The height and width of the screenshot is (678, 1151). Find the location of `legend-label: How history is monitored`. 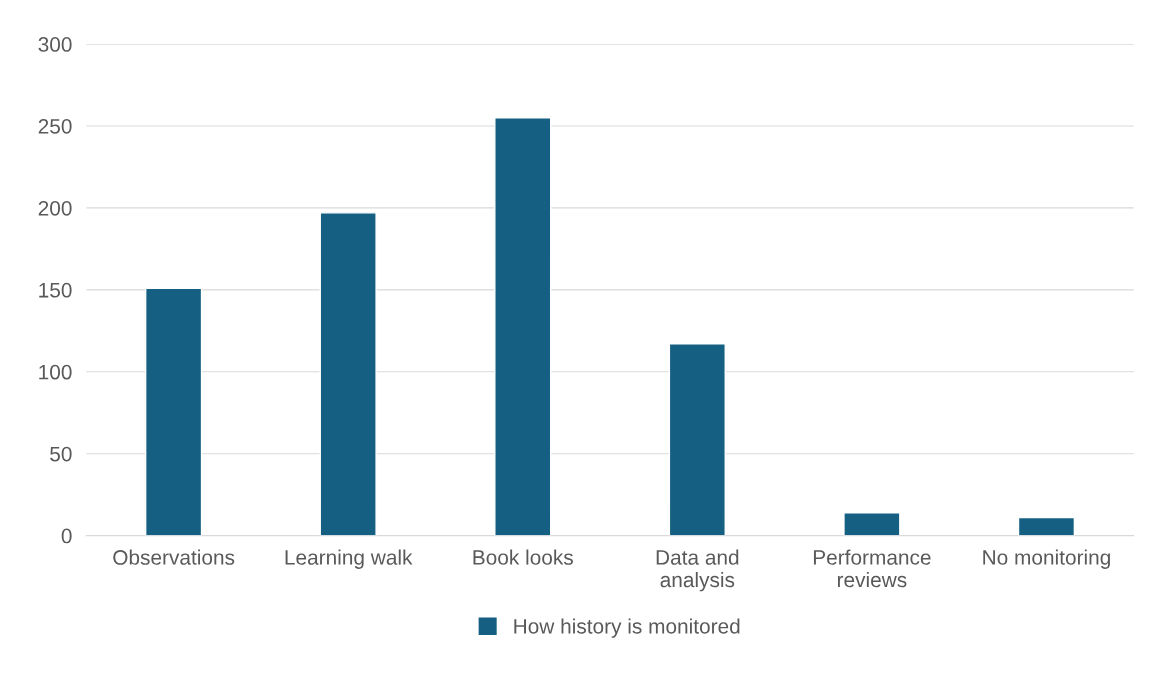

legend-label: How history is monitored is located at coordinates (627, 628).